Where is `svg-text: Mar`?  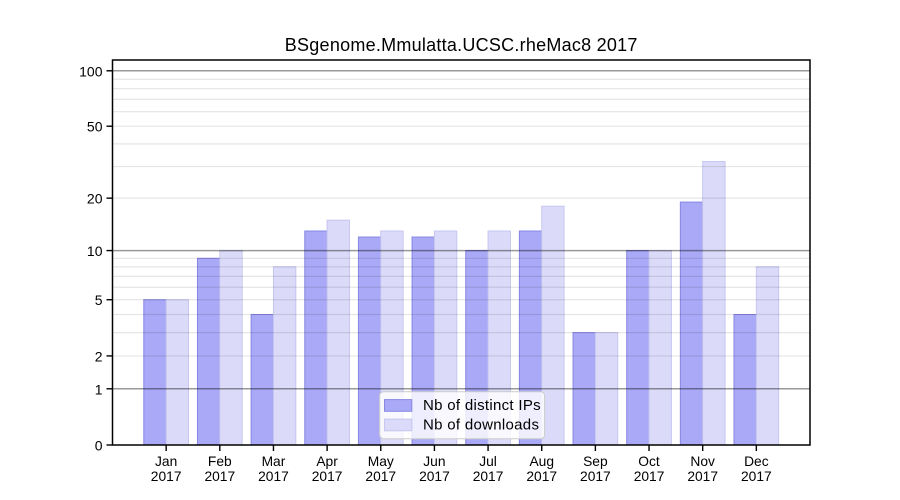 svg-text: Mar is located at coordinates (274, 461).